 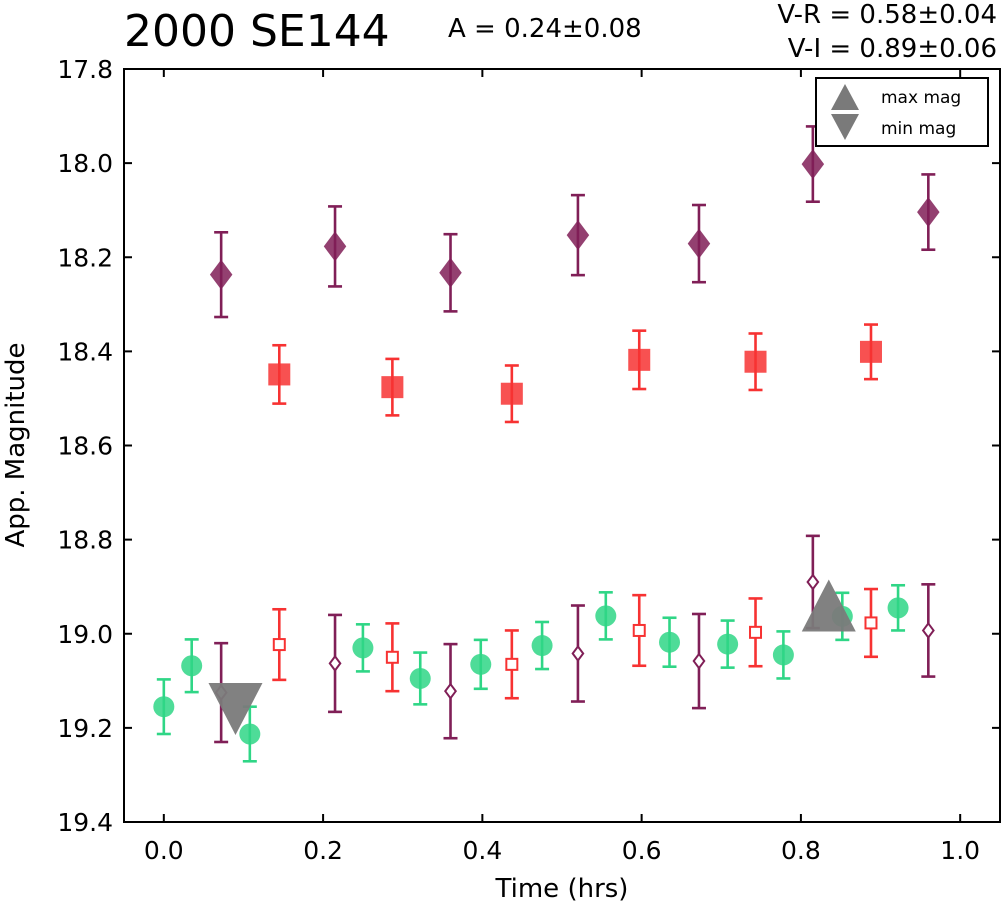 What do you see at coordinates (892, 49) in the screenshot?
I see `v-i-color-label: V-I = 0.89±0.06` at bounding box center [892, 49].